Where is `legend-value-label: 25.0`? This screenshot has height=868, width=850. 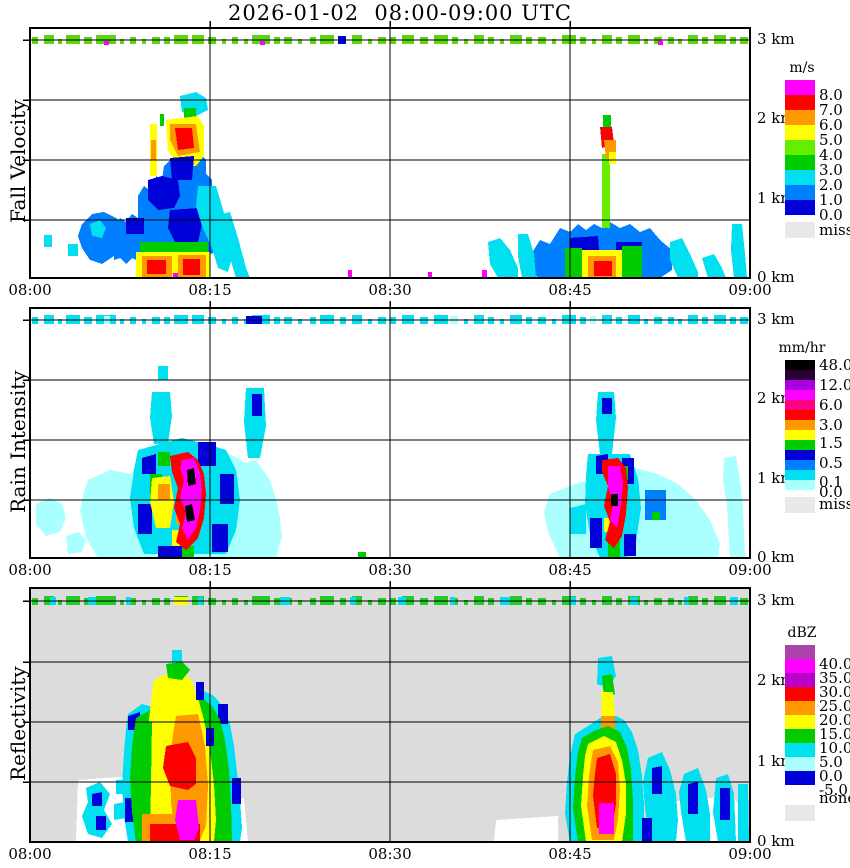
legend-value-label: 25.0 is located at coordinates (834, 705).